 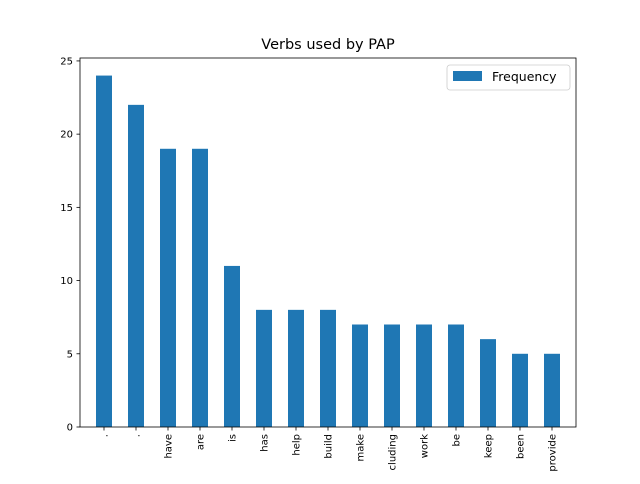 What do you see at coordinates (169, 446) in the screenshot?
I see `x-tick-label: have` at bounding box center [169, 446].